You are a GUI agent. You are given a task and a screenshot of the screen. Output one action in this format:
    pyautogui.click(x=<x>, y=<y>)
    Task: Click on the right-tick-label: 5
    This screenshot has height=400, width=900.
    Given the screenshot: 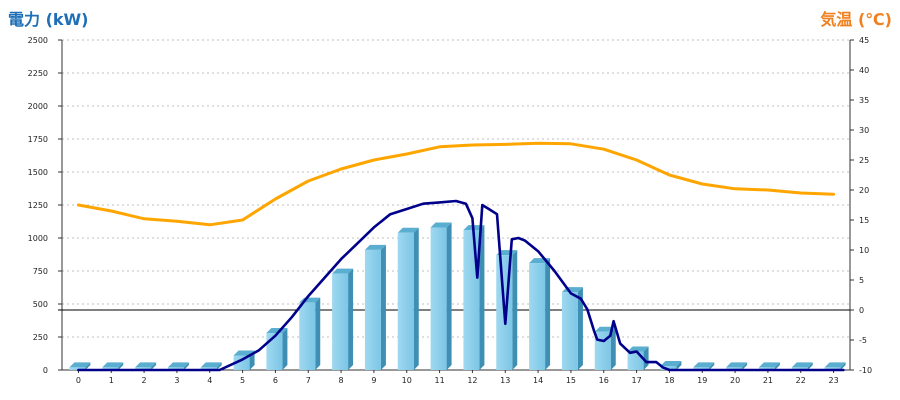 What is the action you would take?
    pyautogui.click(x=861, y=280)
    